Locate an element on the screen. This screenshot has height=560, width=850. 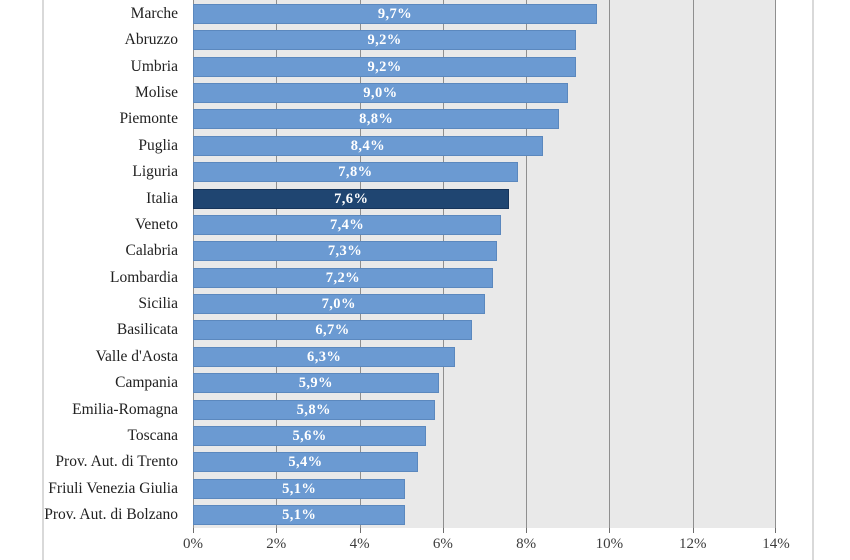
x-tick-label: 8% is located at coordinates (526, 544).